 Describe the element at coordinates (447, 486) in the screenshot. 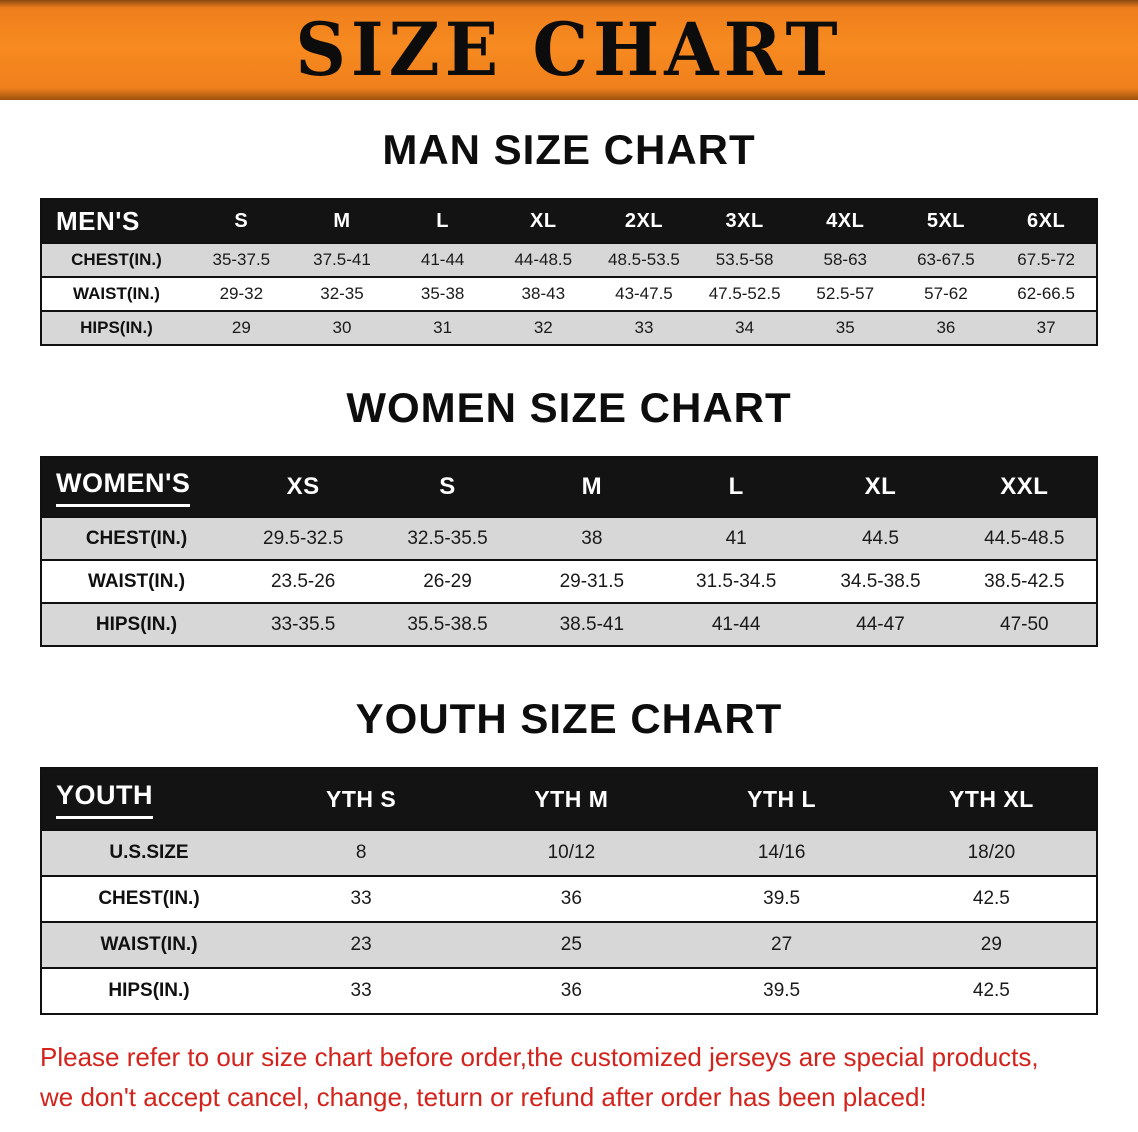

I see `women-size-column-header: S` at that location.